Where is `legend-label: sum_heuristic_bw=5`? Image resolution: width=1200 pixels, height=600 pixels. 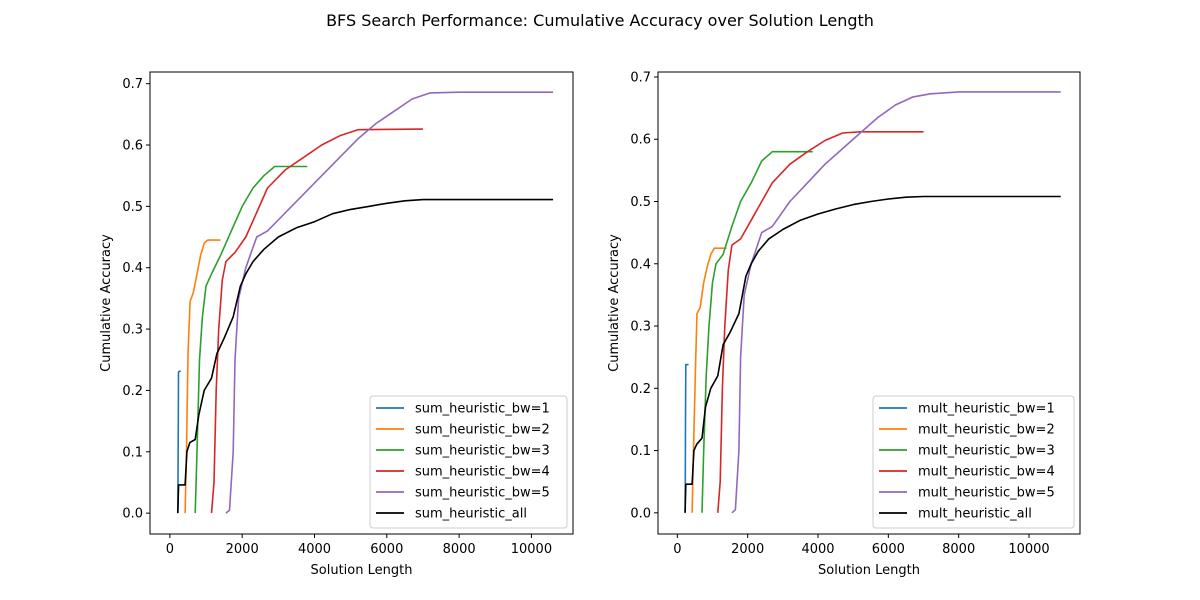 legend-label: sum_heuristic_bw=5 is located at coordinates (482, 493).